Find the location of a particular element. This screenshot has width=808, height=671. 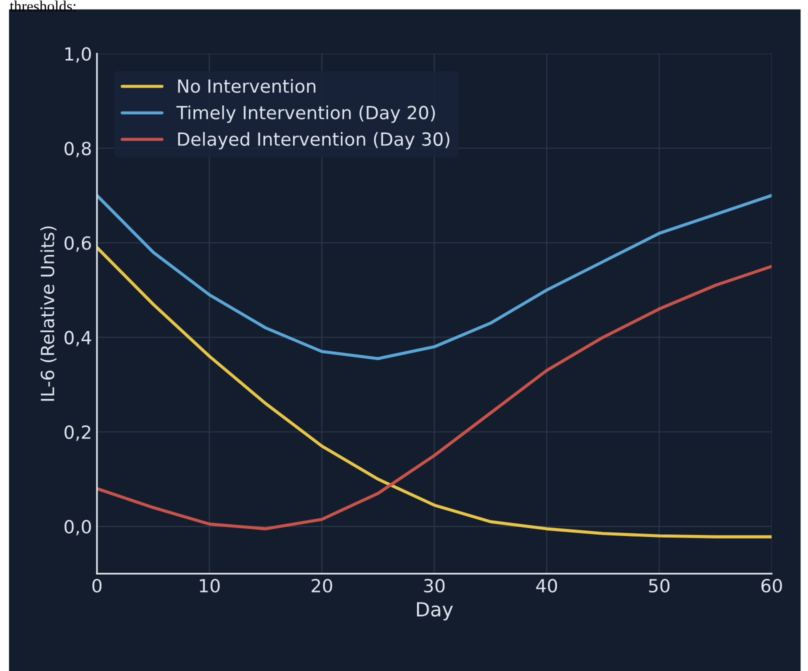

x-tick-label: 40 is located at coordinates (547, 585).